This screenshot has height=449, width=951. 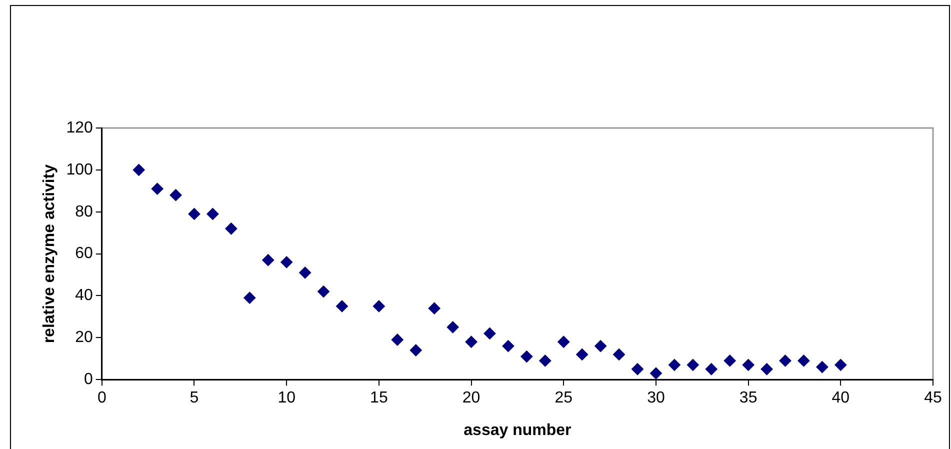 What do you see at coordinates (471, 398) in the screenshot?
I see `x-tick-label: 20` at bounding box center [471, 398].